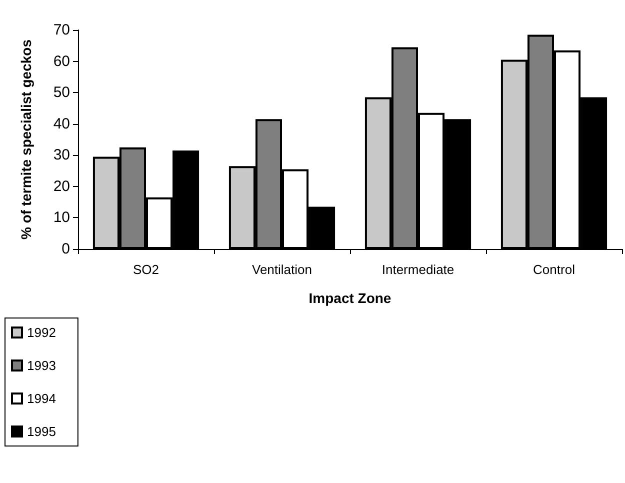 The image size is (625, 483). I want to click on y-tick-label: 70, so click(61, 30).